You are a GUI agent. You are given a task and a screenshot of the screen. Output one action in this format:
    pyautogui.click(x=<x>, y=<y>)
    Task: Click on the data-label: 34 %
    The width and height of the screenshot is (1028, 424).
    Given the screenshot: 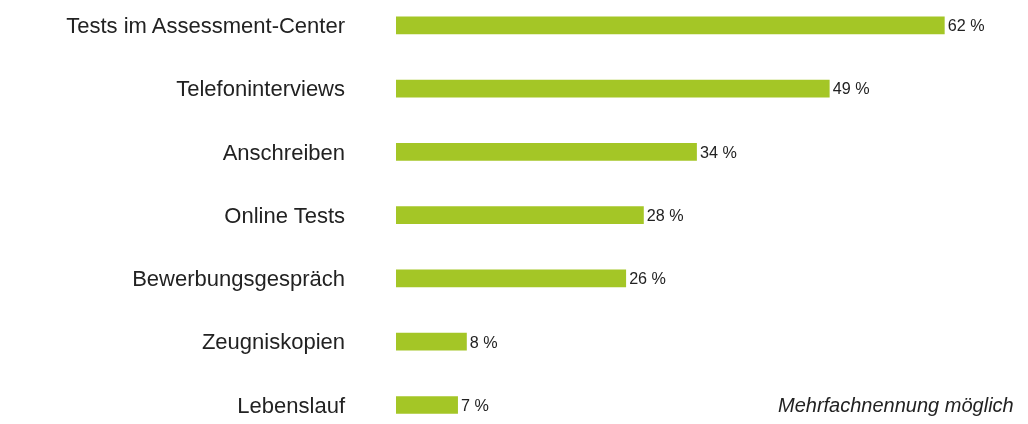 What is the action you would take?
    pyautogui.click(x=718, y=151)
    